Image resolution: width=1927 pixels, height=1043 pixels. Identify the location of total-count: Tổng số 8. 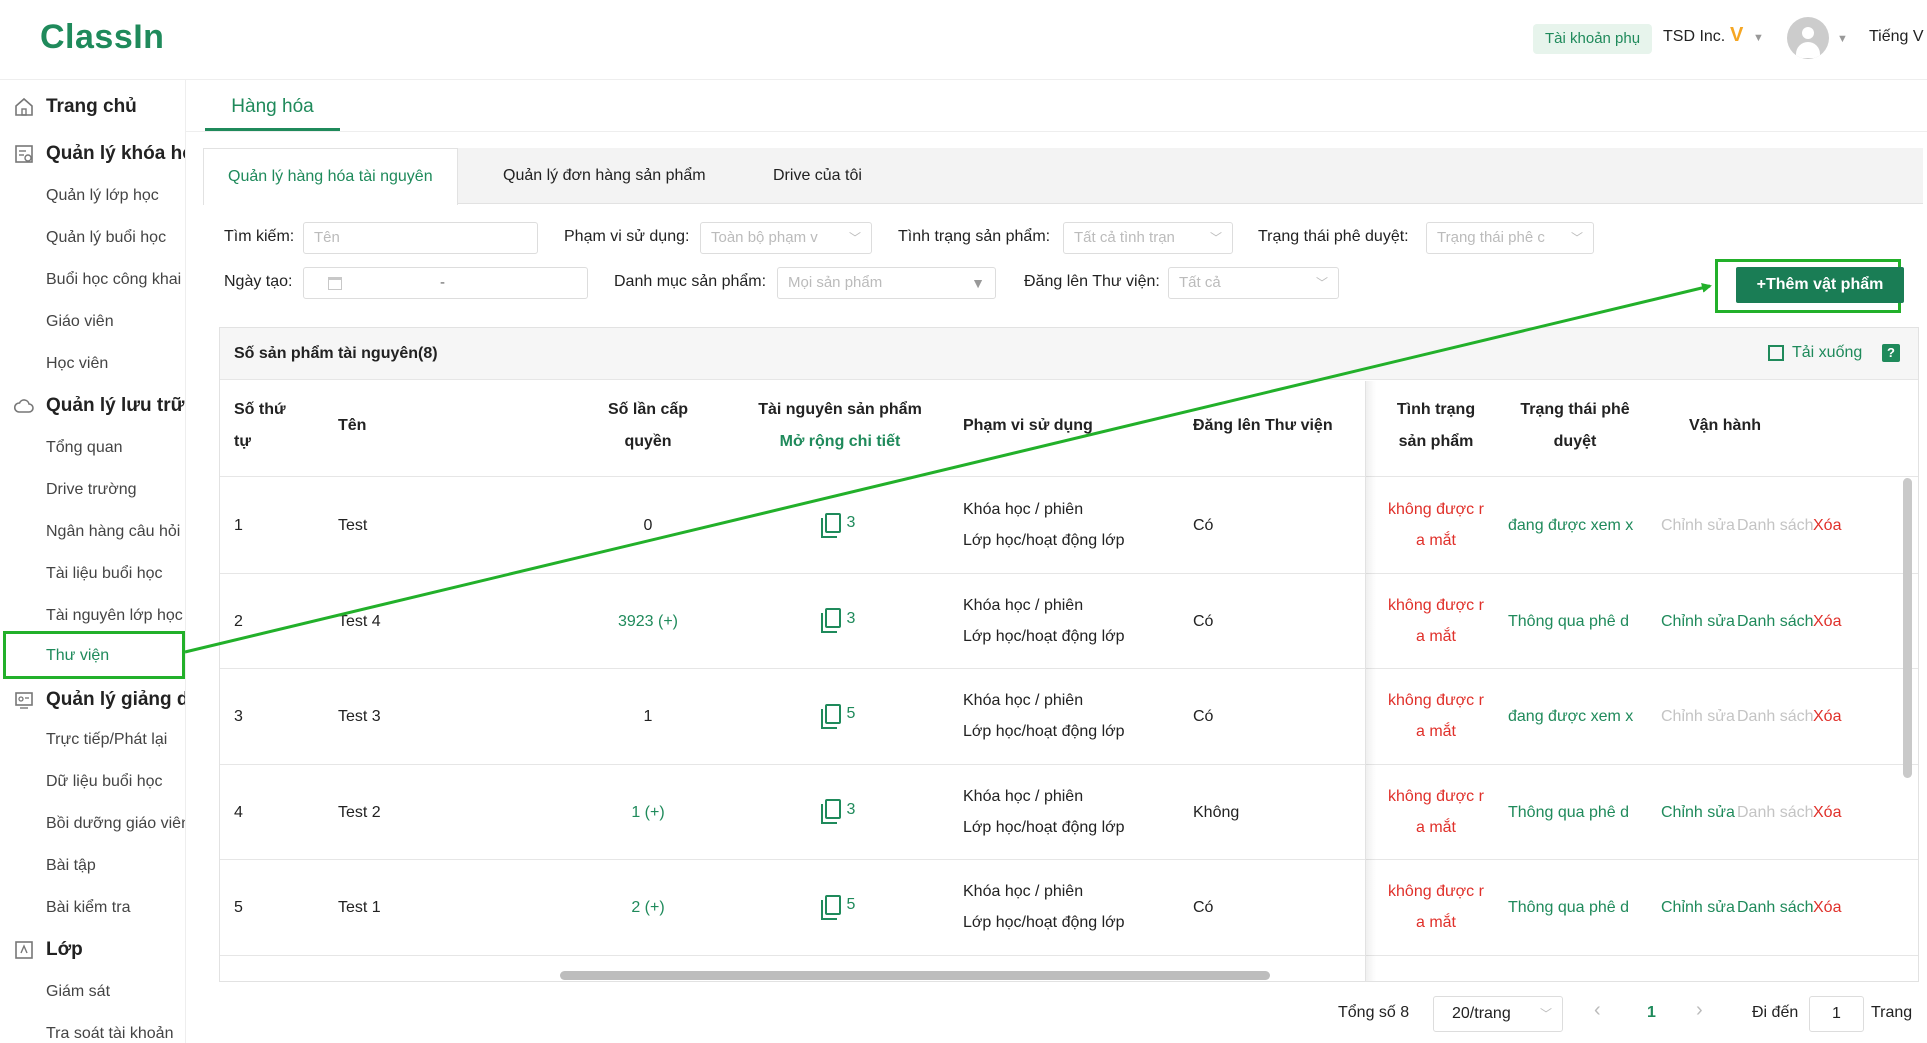
(1374, 1012).